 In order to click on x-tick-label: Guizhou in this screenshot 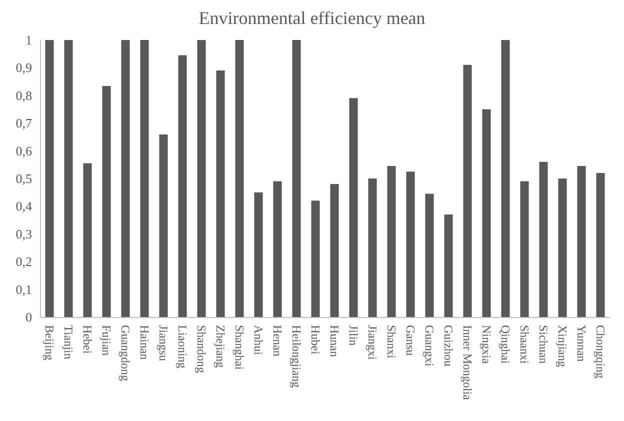, I will do `click(449, 345)`.